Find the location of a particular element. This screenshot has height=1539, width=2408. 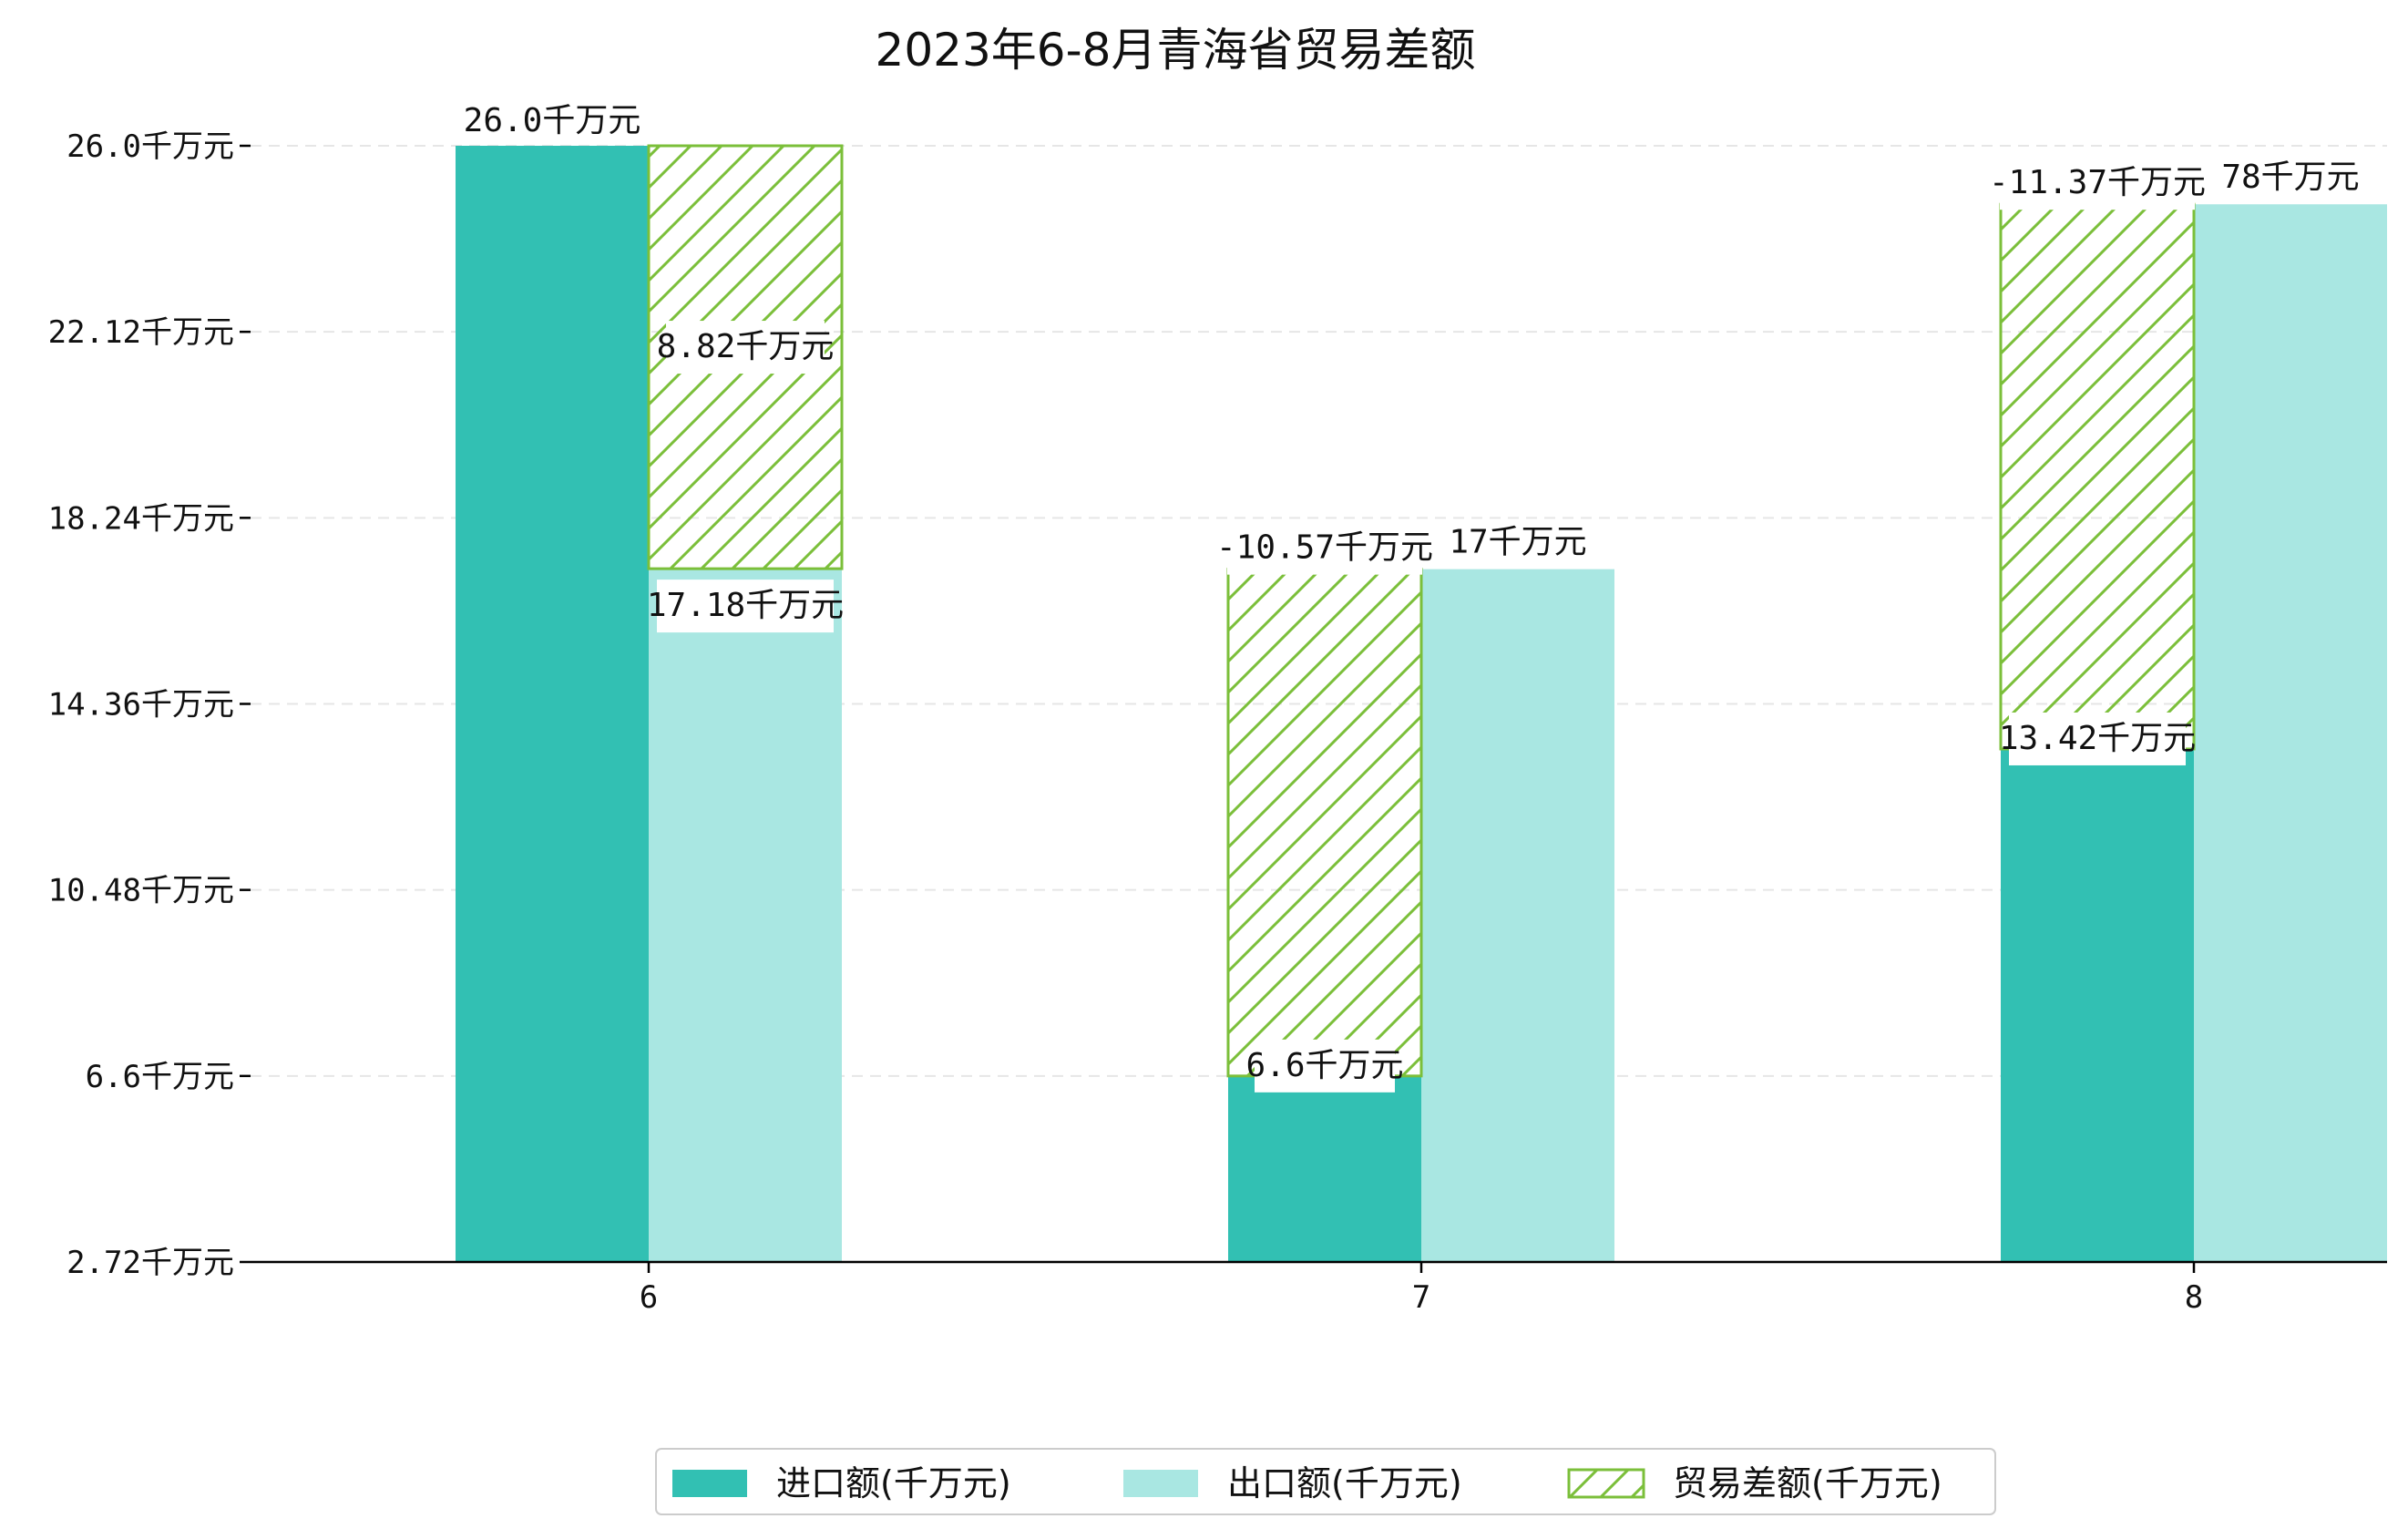

legend-swatch-export is located at coordinates (1160, 1483).